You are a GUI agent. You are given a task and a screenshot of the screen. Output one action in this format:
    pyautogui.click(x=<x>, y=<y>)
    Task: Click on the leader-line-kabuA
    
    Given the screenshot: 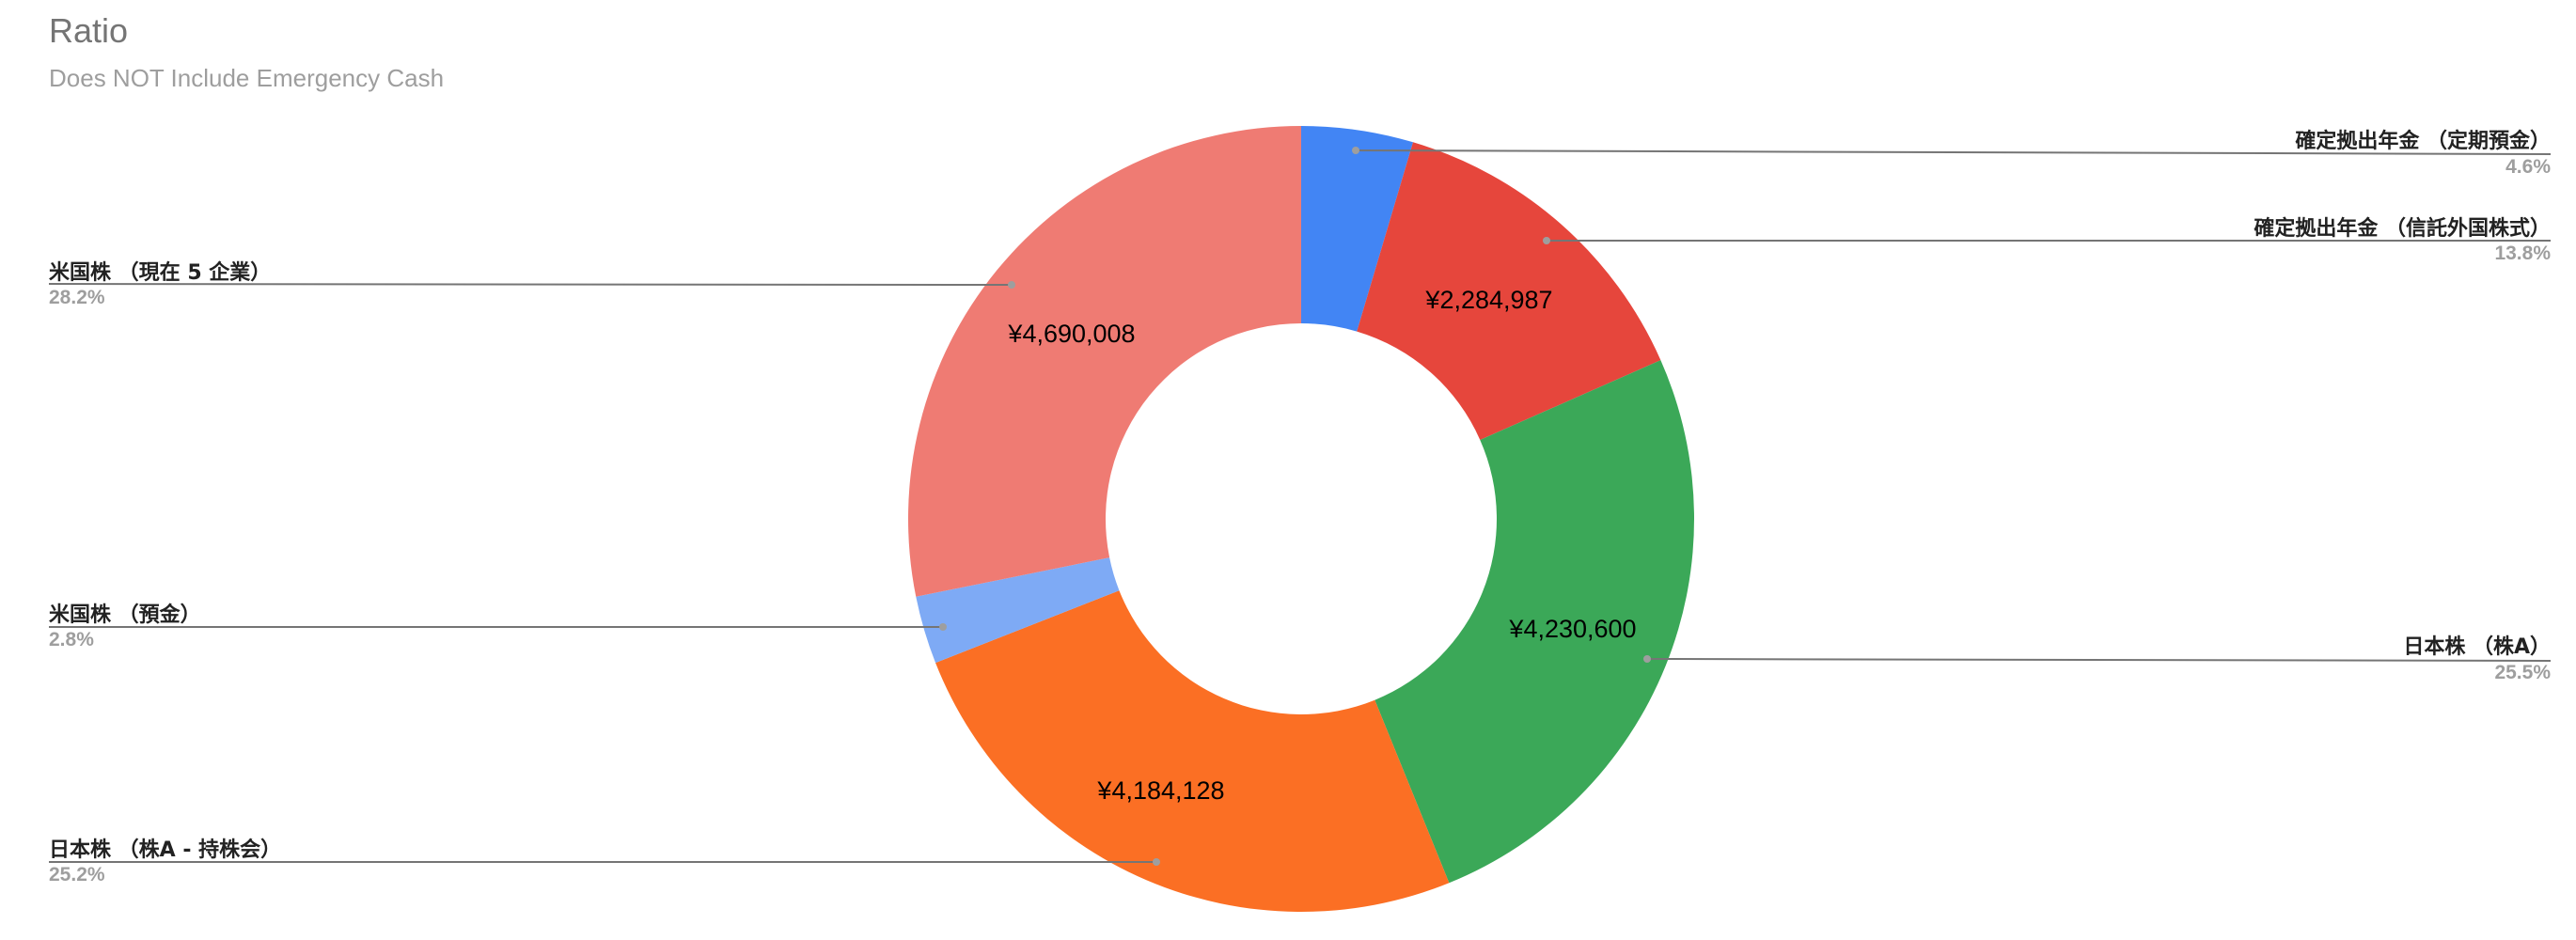 What is the action you would take?
    pyautogui.click(x=2099, y=660)
    